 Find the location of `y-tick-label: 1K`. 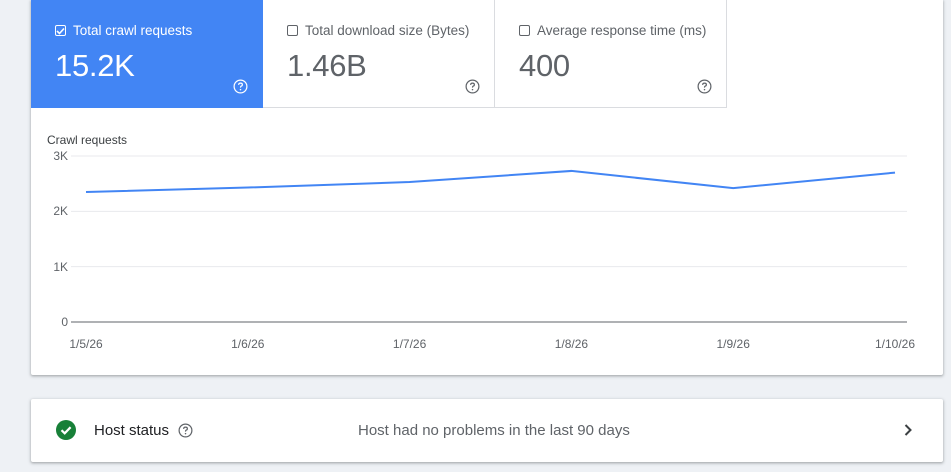

y-tick-label: 1K is located at coordinates (60, 266).